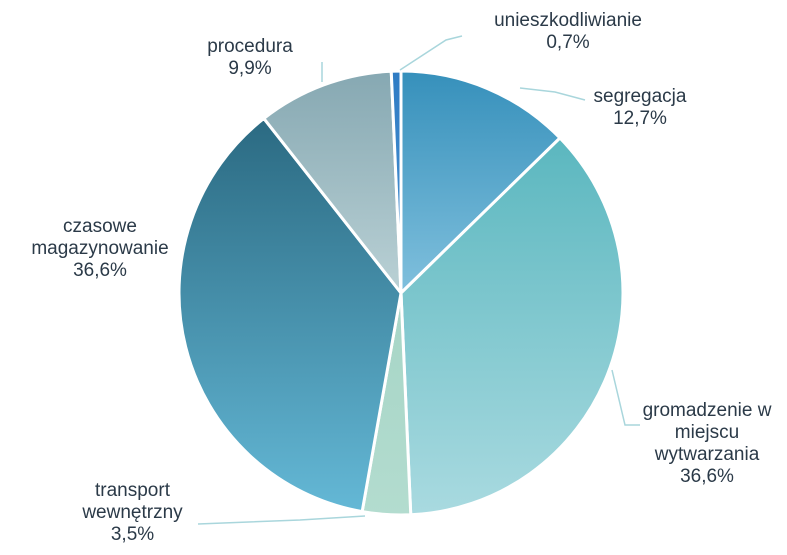  Describe the element at coordinates (250, 68) in the screenshot. I see `value-label: 9,9%` at that location.